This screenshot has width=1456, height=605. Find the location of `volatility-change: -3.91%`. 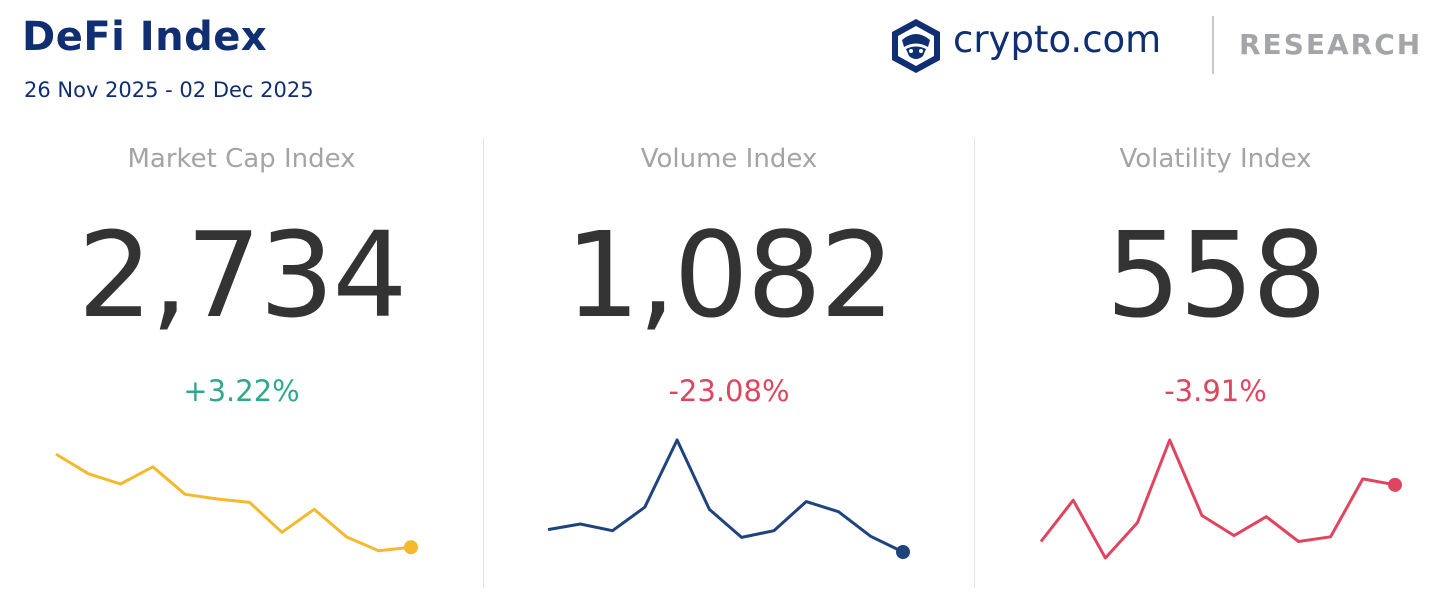

volatility-change: -3.91% is located at coordinates (1215, 391).